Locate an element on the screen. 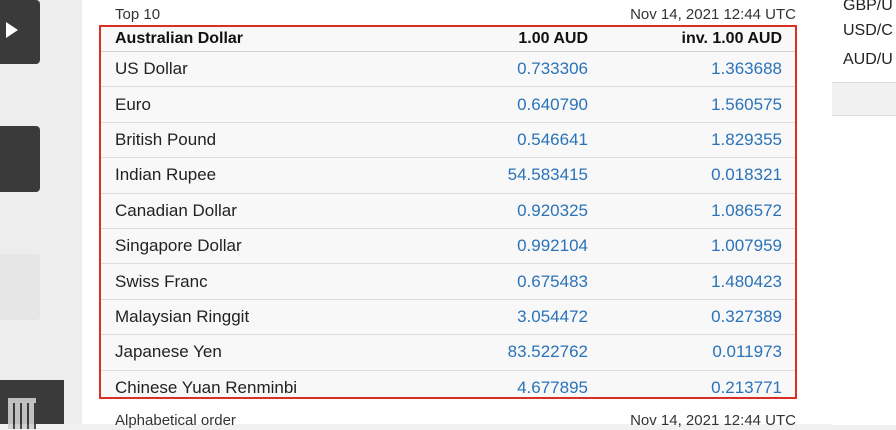 This screenshot has height=430, width=896. inverse-rate-link: 1.363688 is located at coordinates (746, 69).